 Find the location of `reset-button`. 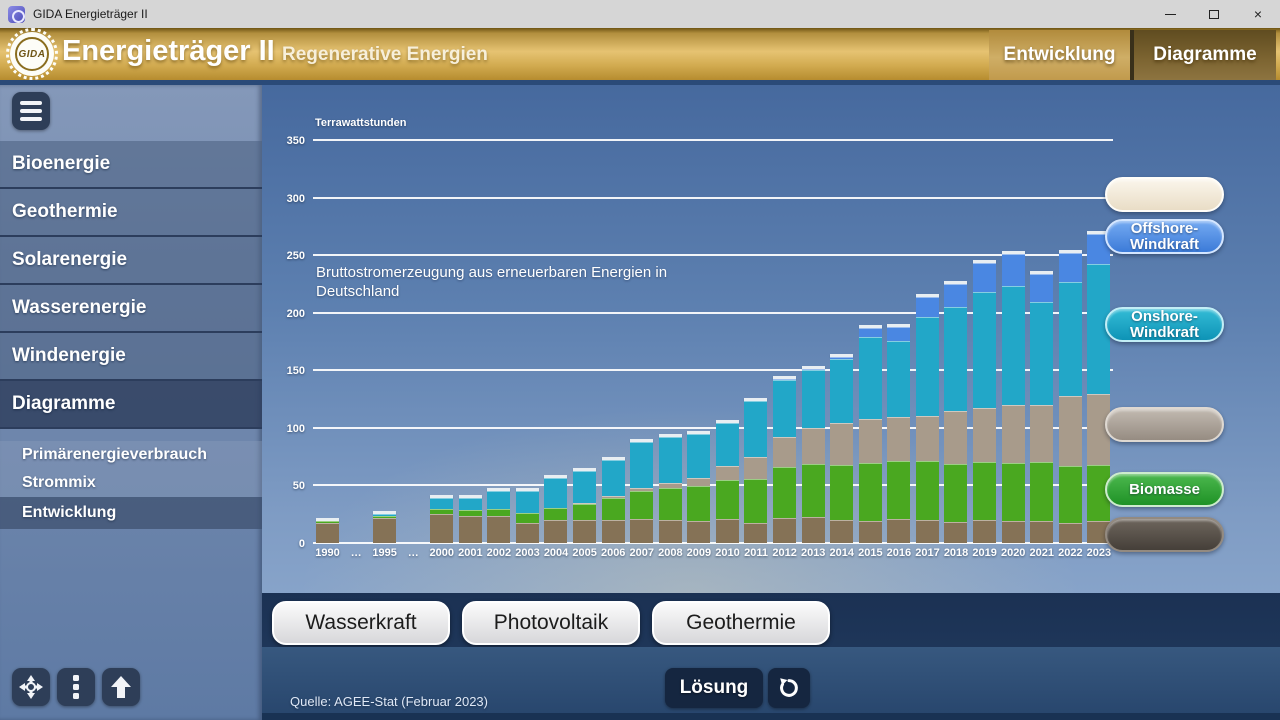

reset-button is located at coordinates (789, 688).